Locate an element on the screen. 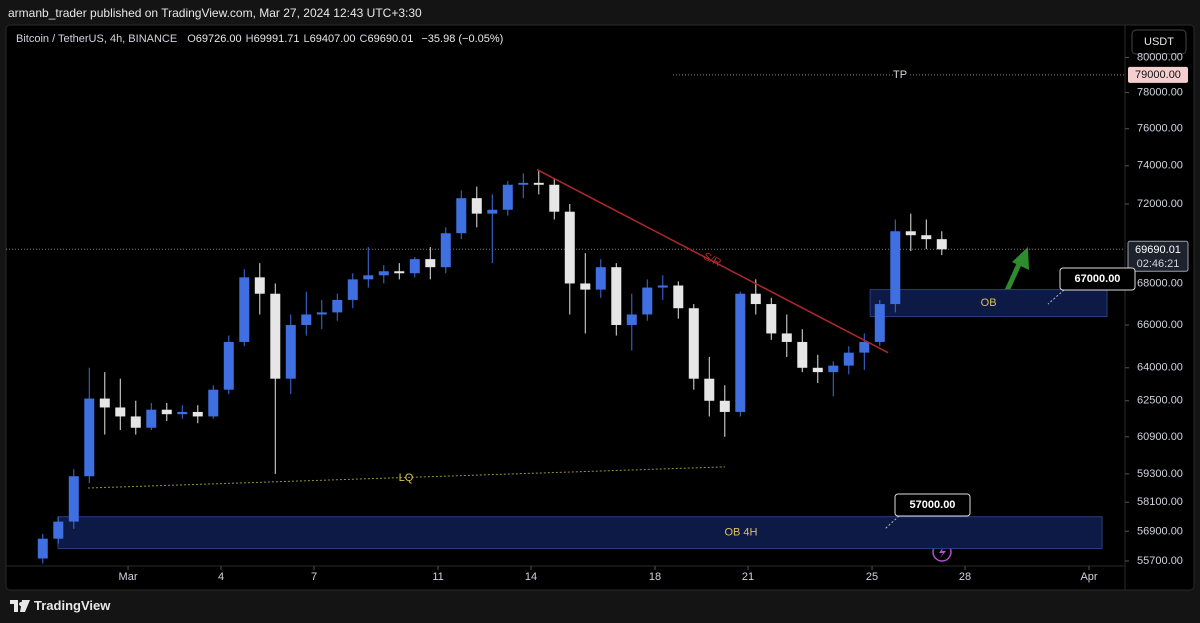 This screenshot has width=1200, height=623. y-tick-label: 62500.00 is located at coordinates (1160, 401).